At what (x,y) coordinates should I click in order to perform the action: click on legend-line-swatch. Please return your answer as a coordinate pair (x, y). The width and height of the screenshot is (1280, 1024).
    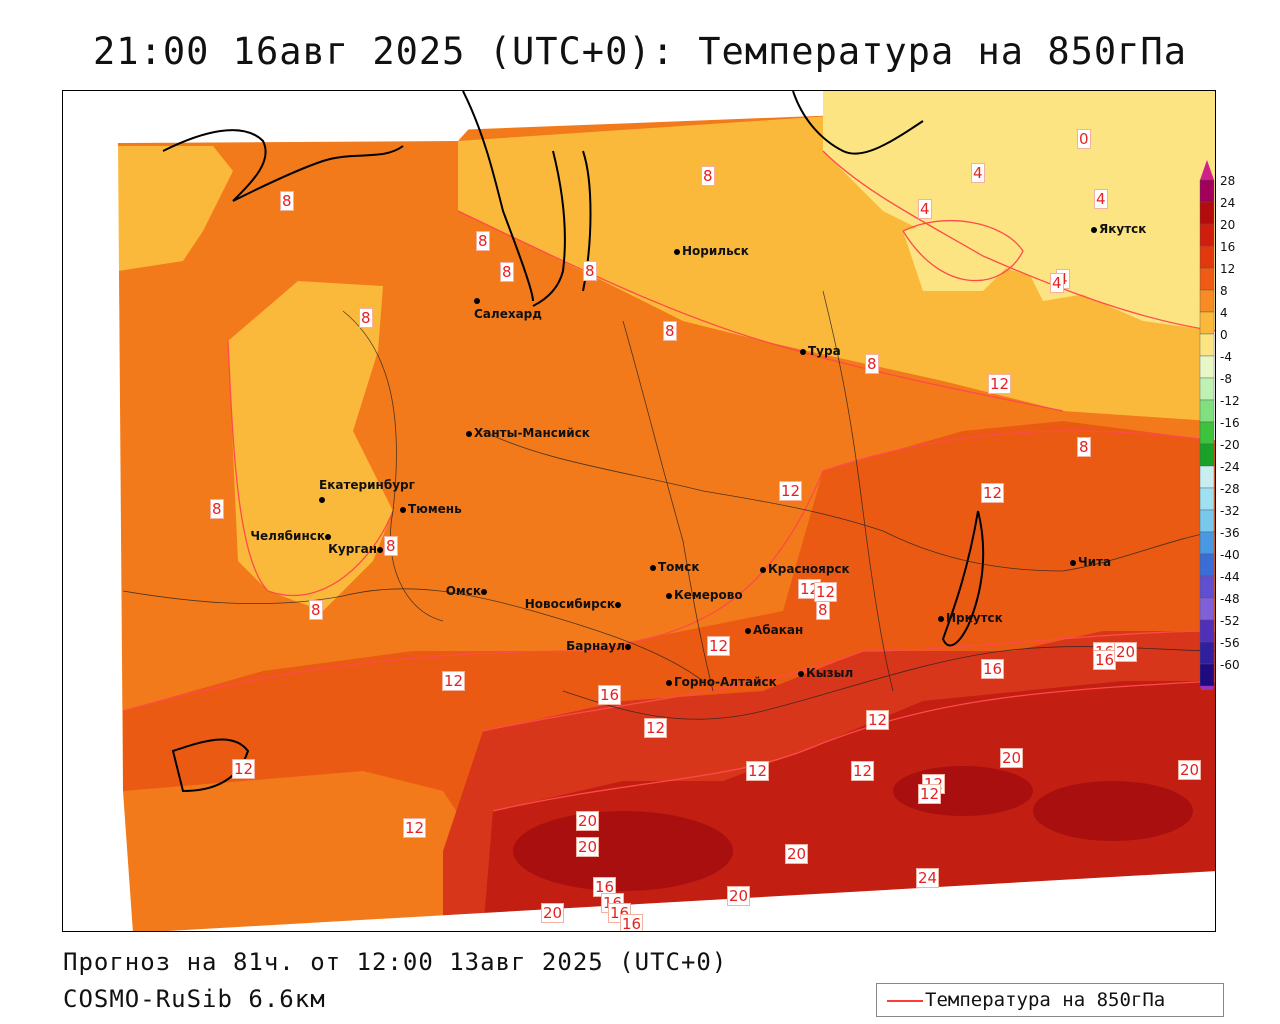
    Looking at the image, I should click on (905, 1001).